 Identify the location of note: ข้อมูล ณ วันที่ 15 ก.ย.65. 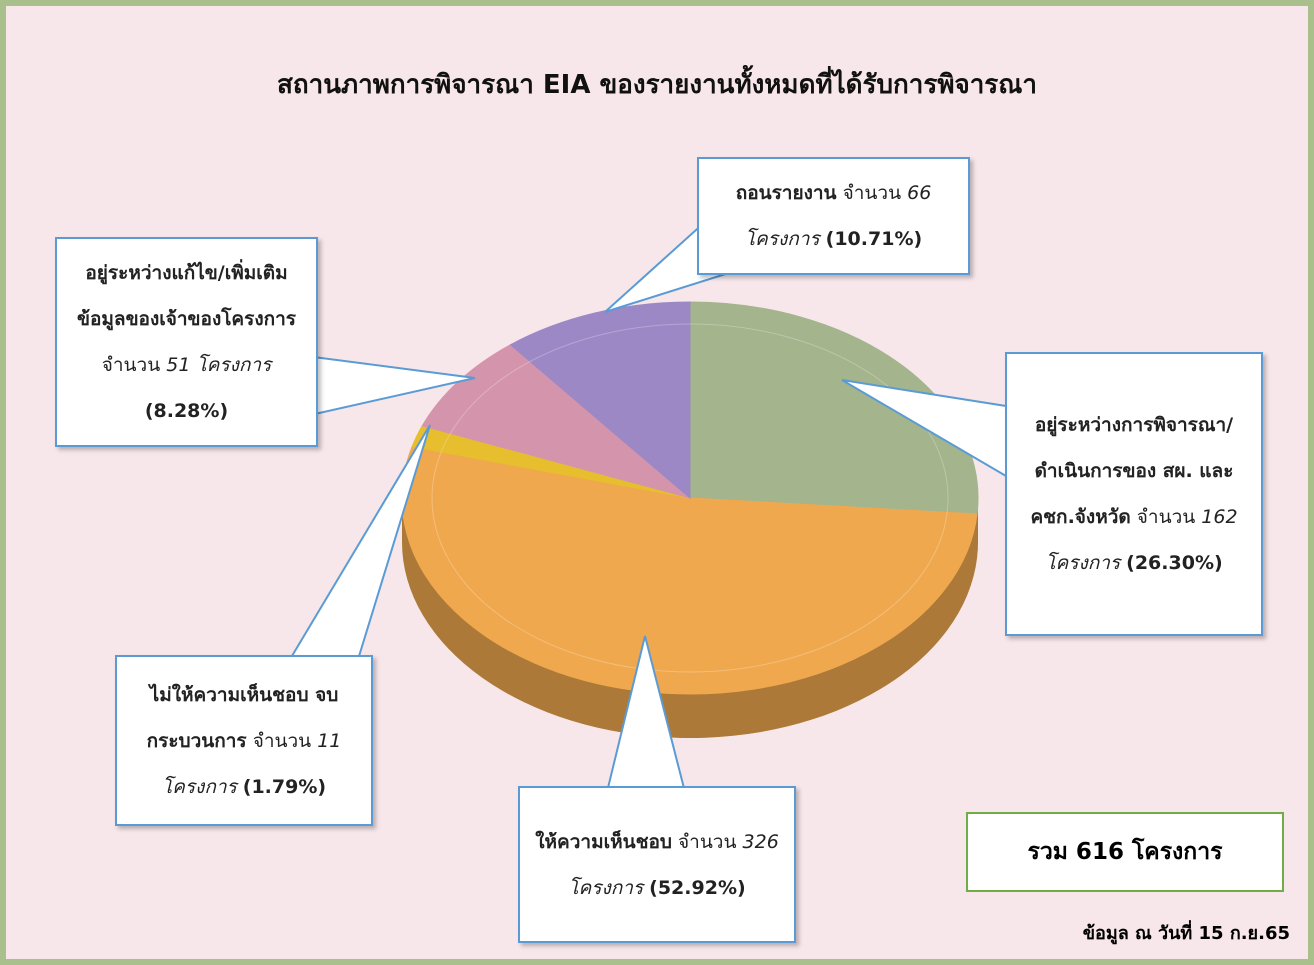
(1186, 933).